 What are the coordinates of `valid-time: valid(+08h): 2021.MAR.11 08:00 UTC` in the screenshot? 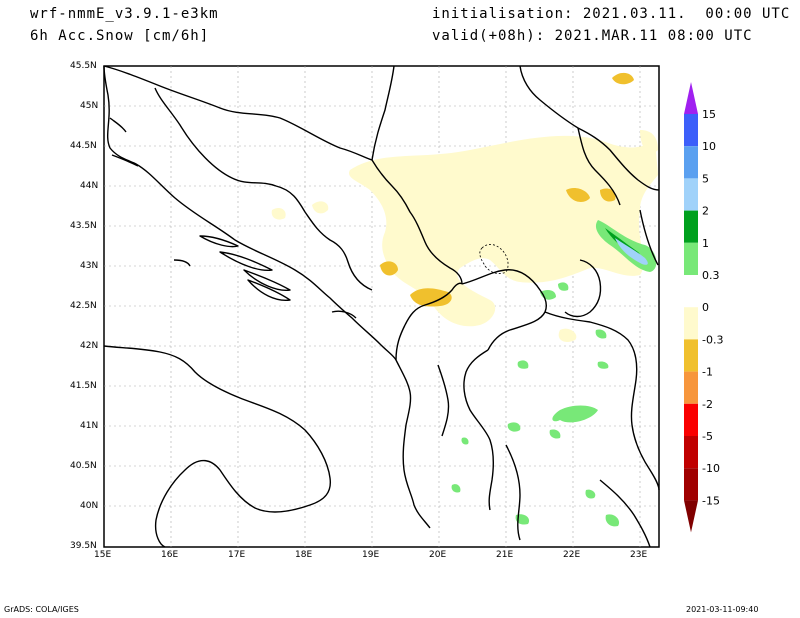 It's located at (592, 36).